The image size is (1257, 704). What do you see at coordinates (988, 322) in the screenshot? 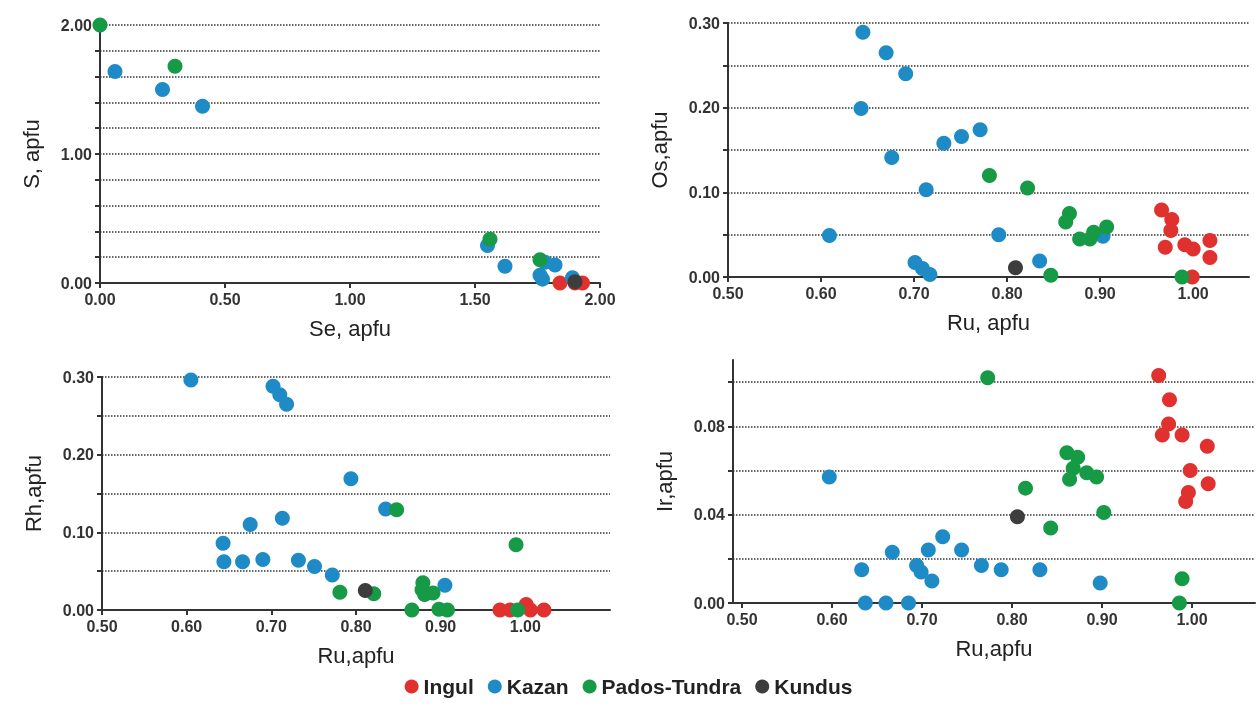
I see `x-axis-title: Ru, apfu` at bounding box center [988, 322].